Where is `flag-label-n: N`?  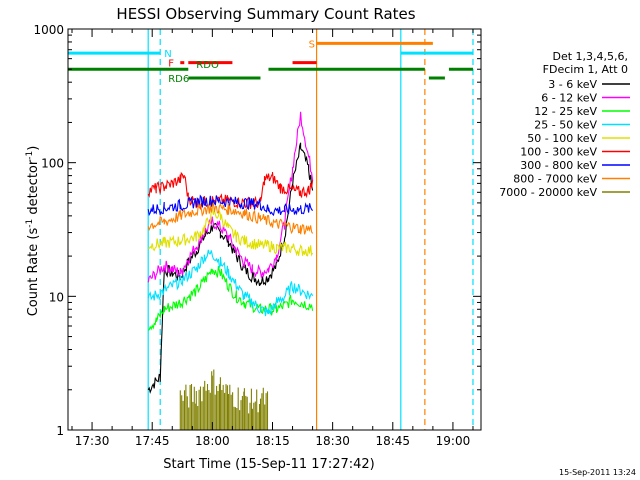
flag-label-n: N is located at coordinates (167, 54).